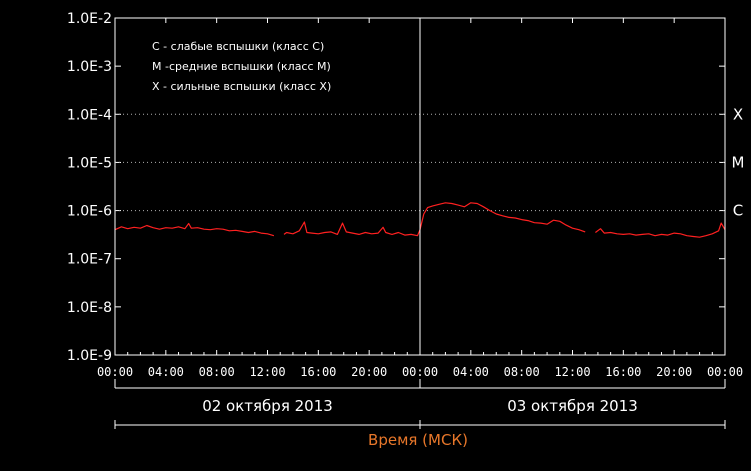 This screenshot has height=471, width=751. Describe the element at coordinates (238, 46) in the screenshot. I see `legend-entry: C - слабые вспышки (класс С)` at that location.